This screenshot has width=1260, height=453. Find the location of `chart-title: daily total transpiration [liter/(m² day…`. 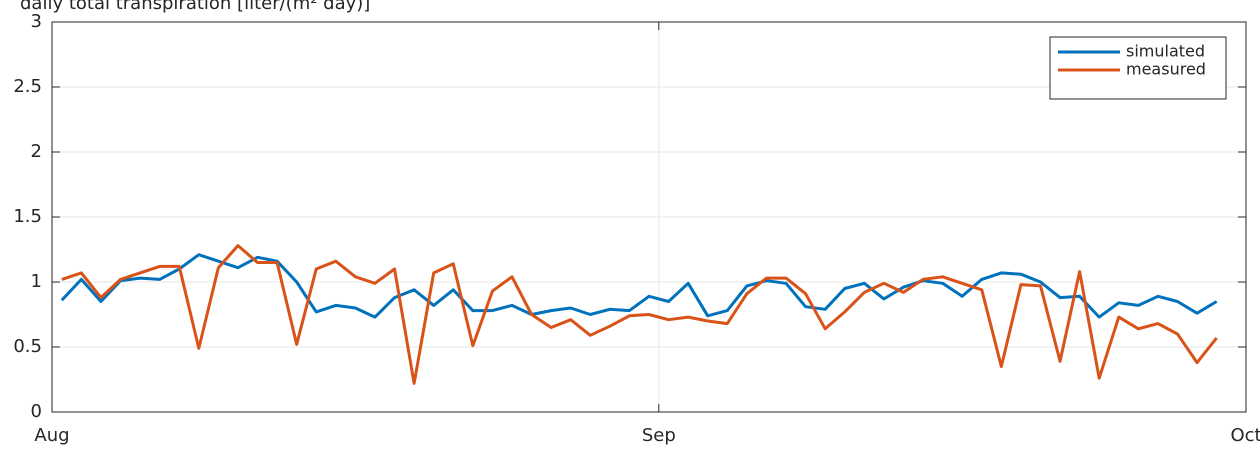

chart-title: daily total transpiration [liter/(m² day… is located at coordinates (195, 7).